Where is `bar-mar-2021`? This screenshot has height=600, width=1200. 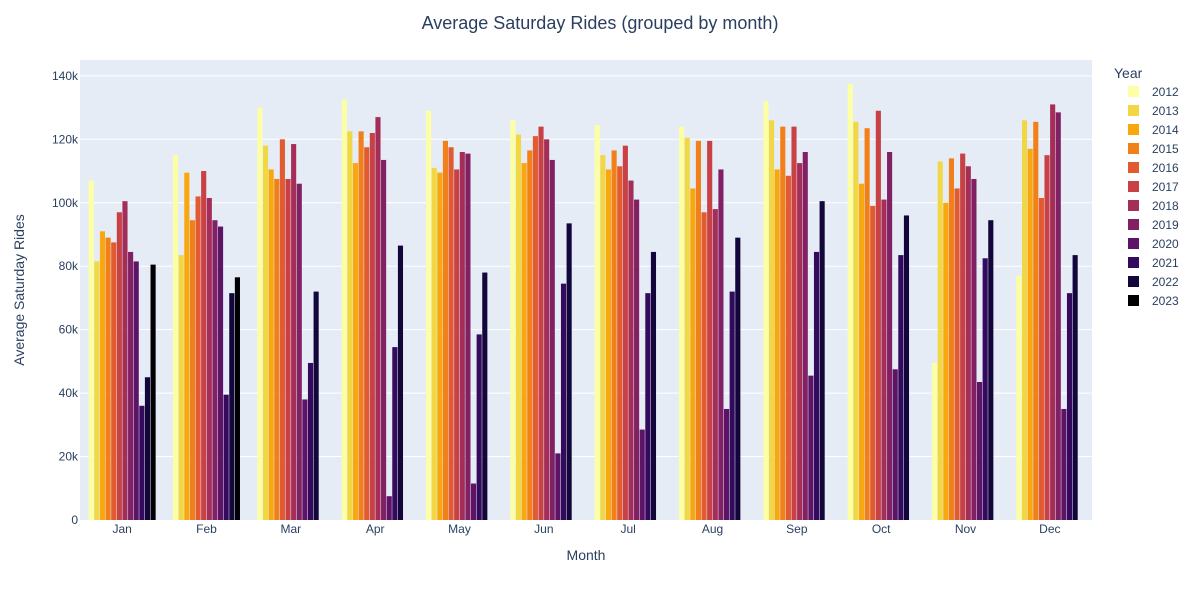 bar-mar-2021 is located at coordinates (310, 441).